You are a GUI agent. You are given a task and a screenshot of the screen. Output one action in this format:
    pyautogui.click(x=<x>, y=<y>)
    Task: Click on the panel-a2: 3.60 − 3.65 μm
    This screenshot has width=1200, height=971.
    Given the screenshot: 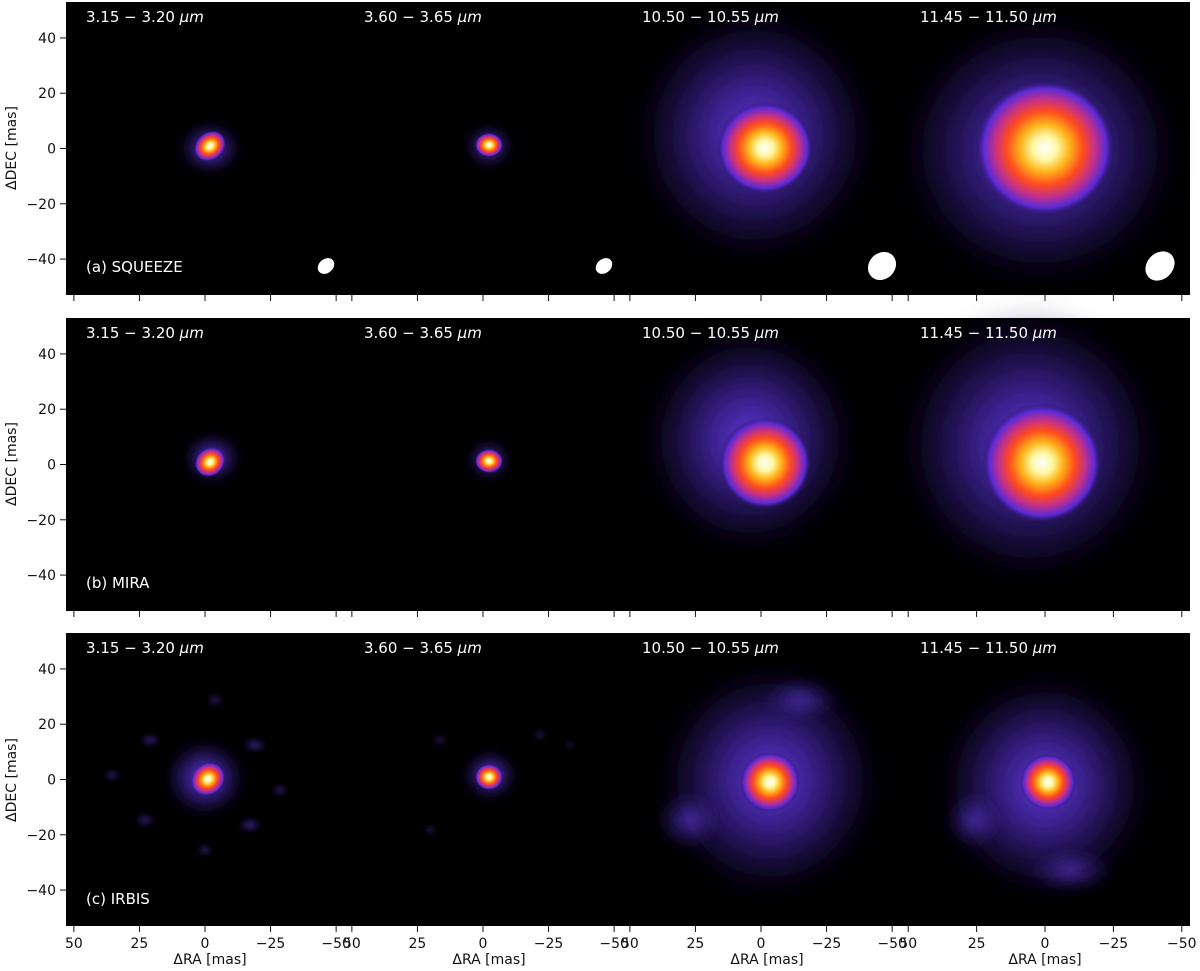 What is the action you would take?
    pyautogui.click(x=483, y=148)
    